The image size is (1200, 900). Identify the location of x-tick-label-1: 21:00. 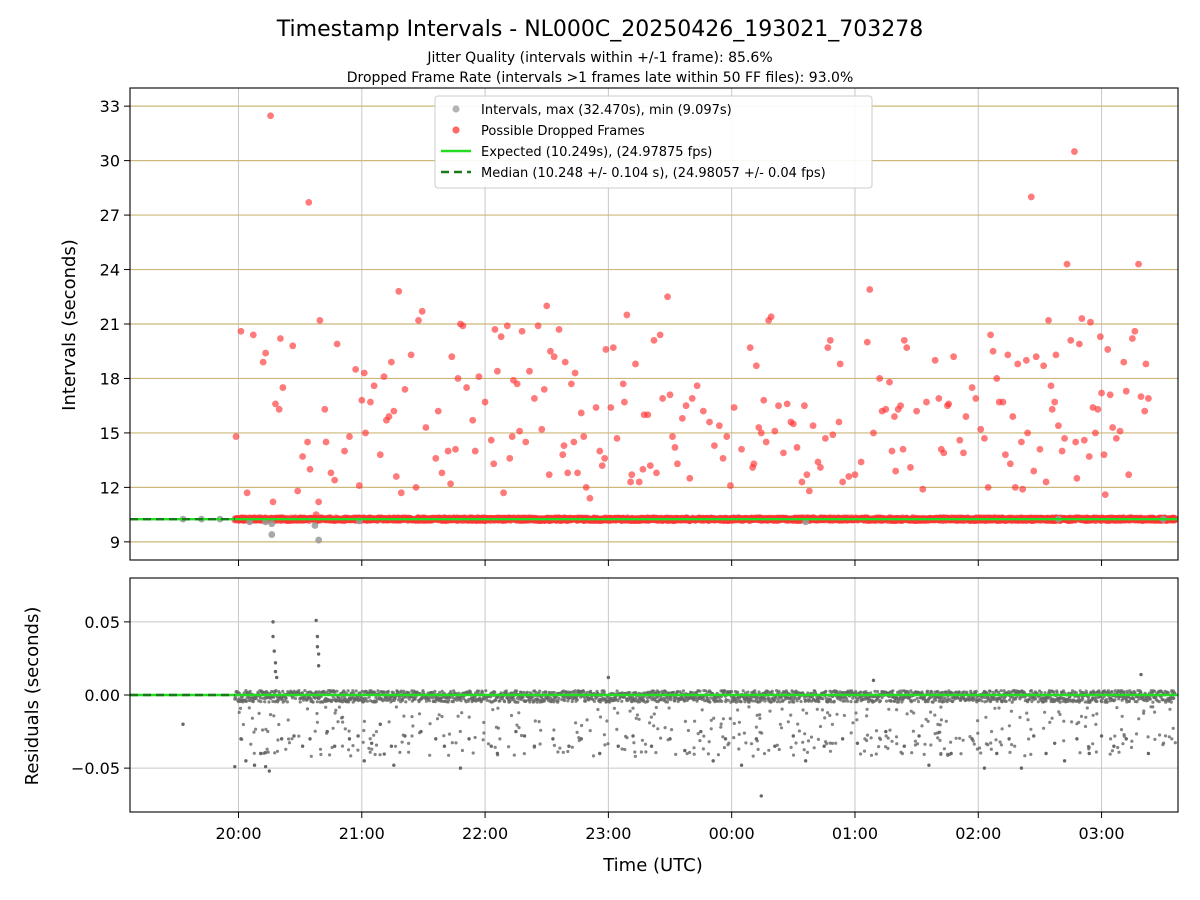
(362, 833).